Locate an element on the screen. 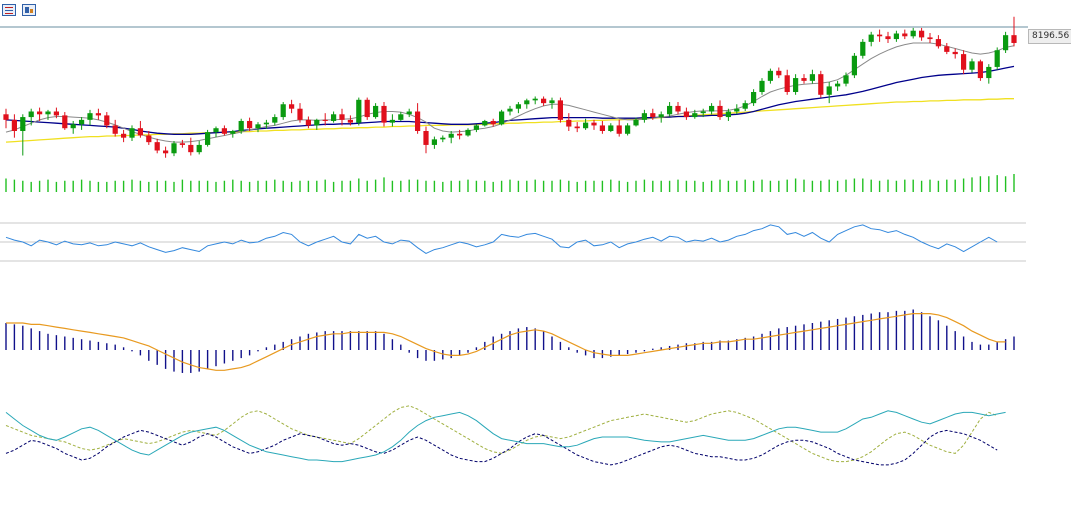 The width and height of the screenshot is (1071, 506). macd-panel is located at coordinates (510, 341).